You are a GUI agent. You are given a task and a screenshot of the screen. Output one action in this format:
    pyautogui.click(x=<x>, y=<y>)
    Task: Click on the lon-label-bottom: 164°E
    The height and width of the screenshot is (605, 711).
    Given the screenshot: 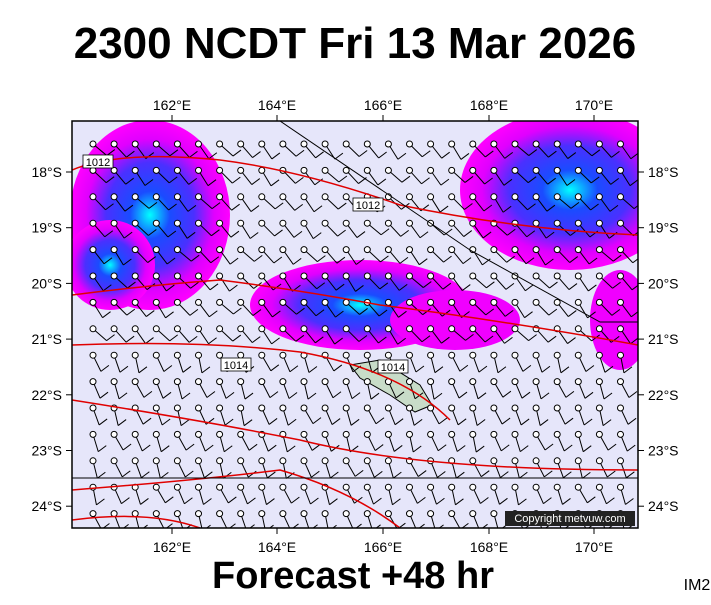 What is the action you would take?
    pyautogui.click(x=277, y=547)
    